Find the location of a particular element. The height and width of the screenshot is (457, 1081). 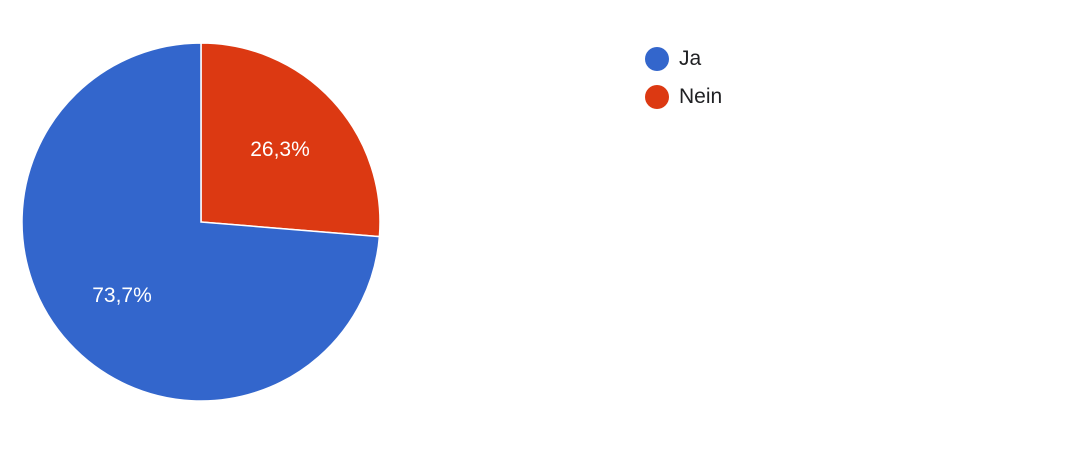

legend-swatch-ja is located at coordinates (657, 59).